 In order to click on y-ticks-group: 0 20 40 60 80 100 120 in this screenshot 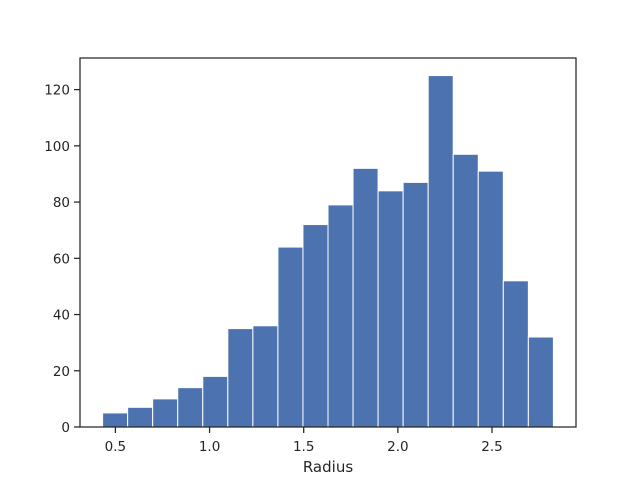, I will do `click(62, 259)`.